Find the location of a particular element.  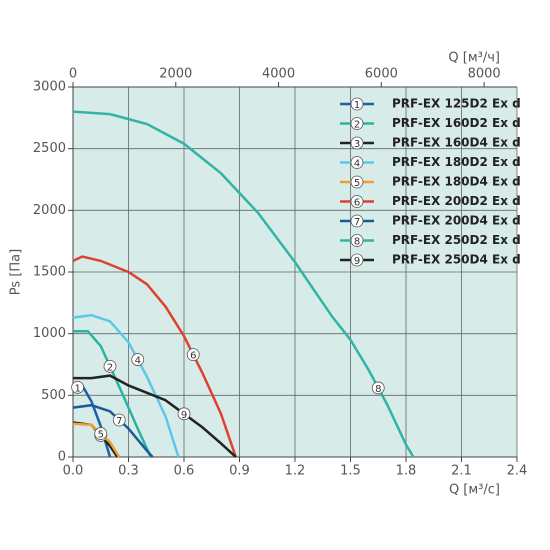

x-tick-label: 2.4 is located at coordinates (517, 471).